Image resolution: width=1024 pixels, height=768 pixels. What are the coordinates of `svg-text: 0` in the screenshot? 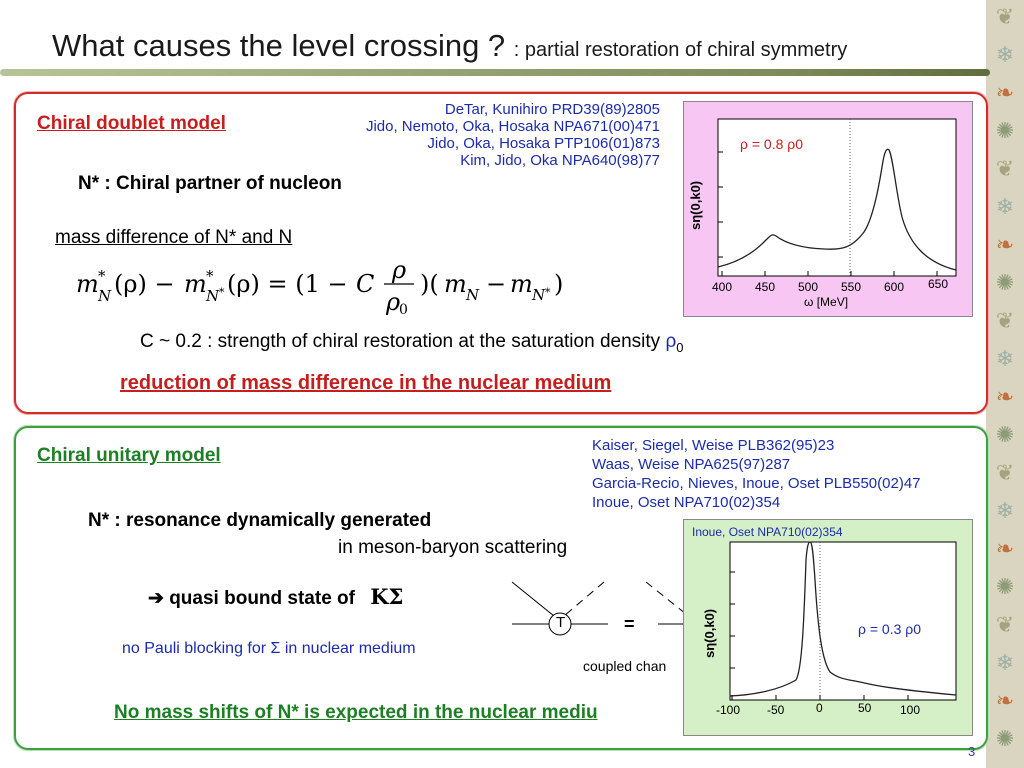 It's located at (403, 310).